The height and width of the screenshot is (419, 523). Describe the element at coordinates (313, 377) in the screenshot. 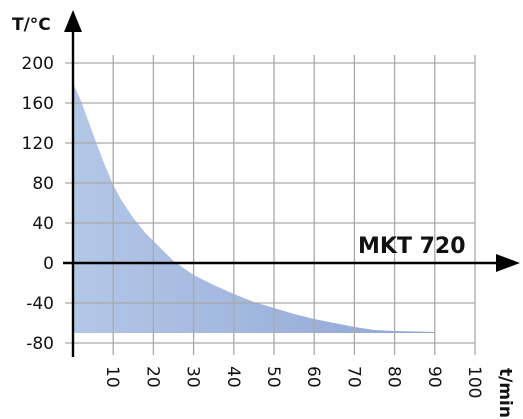

I see `x-tick-label: 60` at that location.